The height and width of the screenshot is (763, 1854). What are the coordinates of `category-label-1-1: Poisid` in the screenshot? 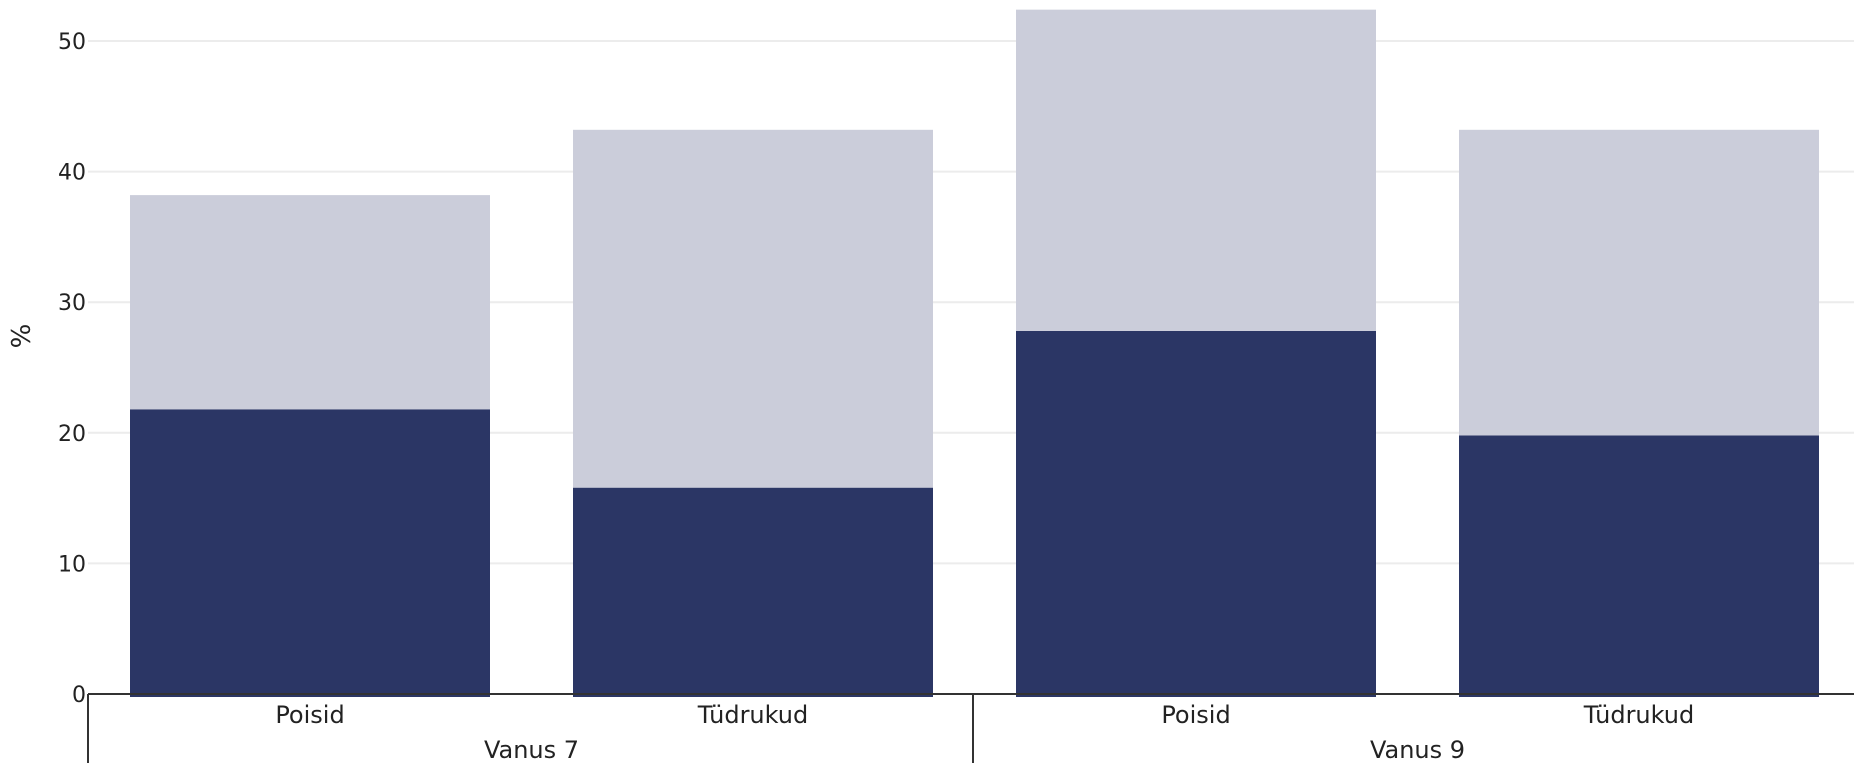 It's located at (309, 715).